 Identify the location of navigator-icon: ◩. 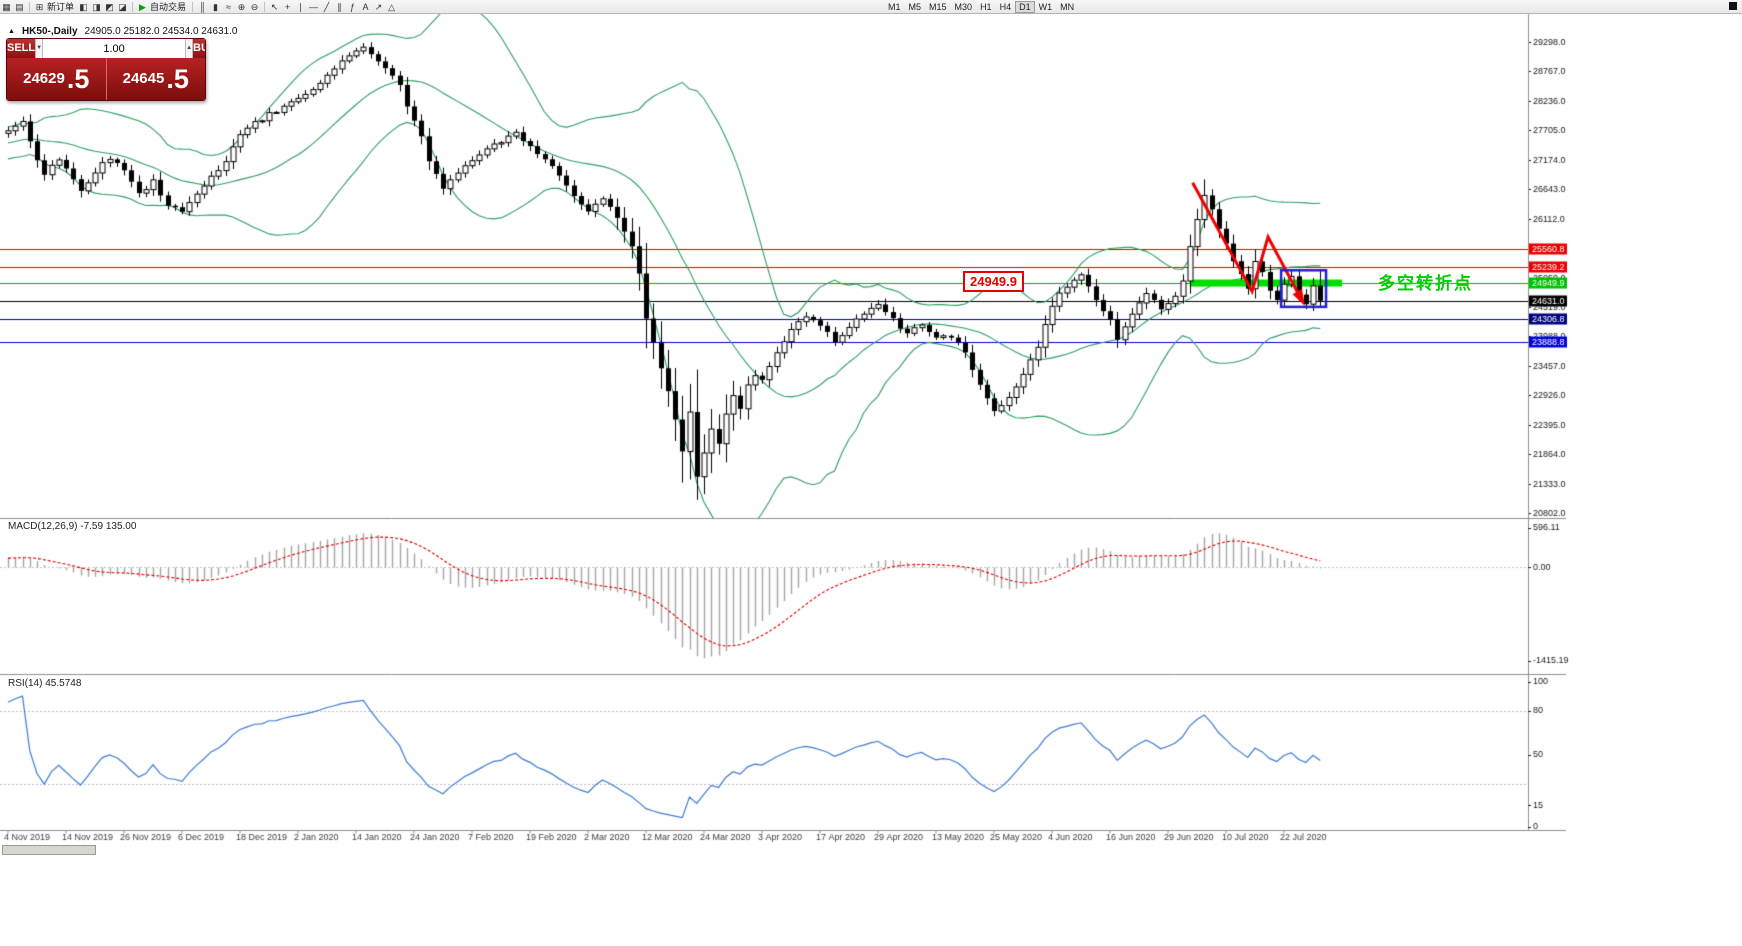
(109, 6).